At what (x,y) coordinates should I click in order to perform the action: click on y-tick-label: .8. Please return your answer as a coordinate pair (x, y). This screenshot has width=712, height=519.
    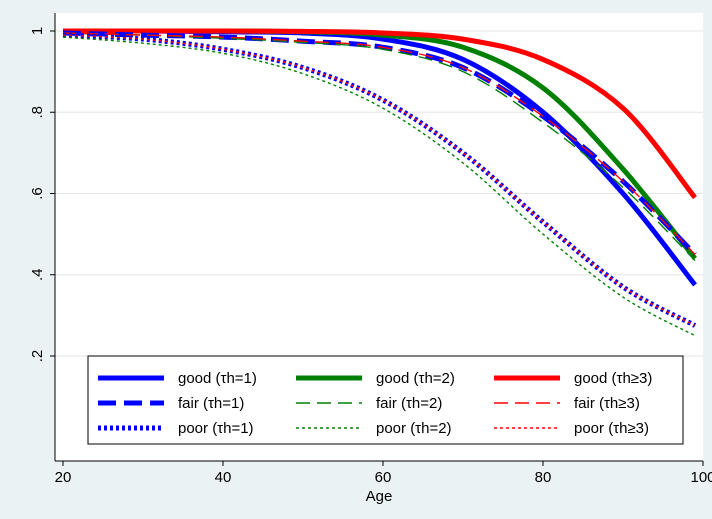
    Looking at the image, I should click on (37, 112).